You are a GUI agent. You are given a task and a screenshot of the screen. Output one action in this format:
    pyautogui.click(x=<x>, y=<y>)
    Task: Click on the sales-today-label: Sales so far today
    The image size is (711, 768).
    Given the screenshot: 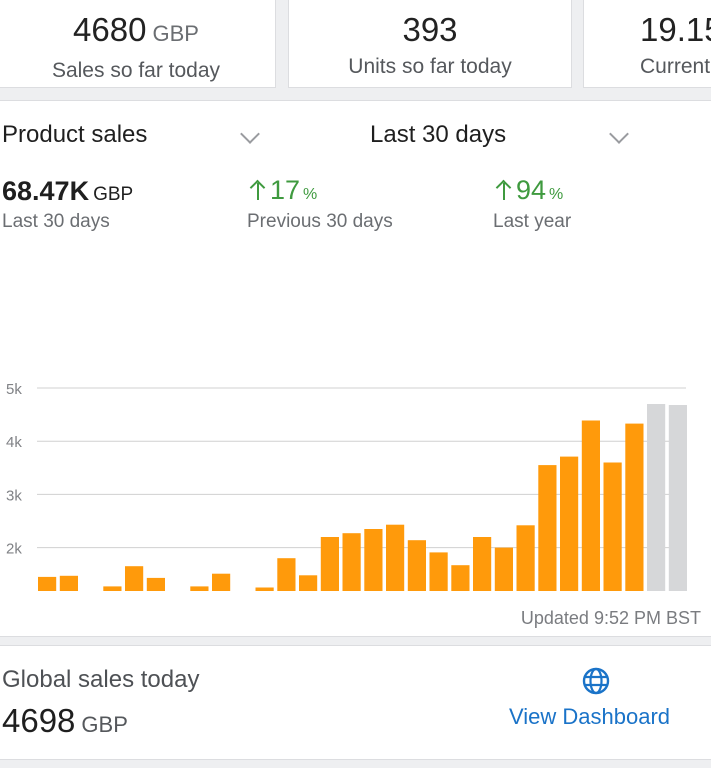 What is the action you would take?
    pyautogui.click(x=136, y=70)
    